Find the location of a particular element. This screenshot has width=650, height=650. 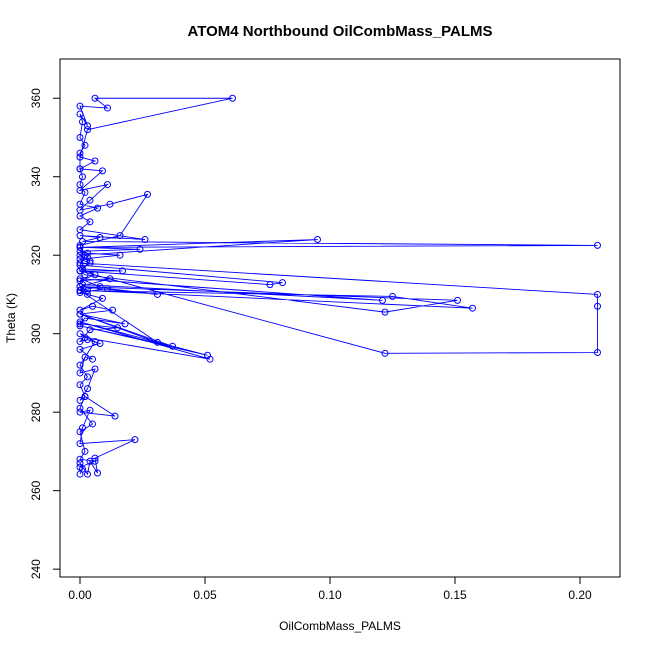

x-tick-label: 0.10 is located at coordinates (330, 595).